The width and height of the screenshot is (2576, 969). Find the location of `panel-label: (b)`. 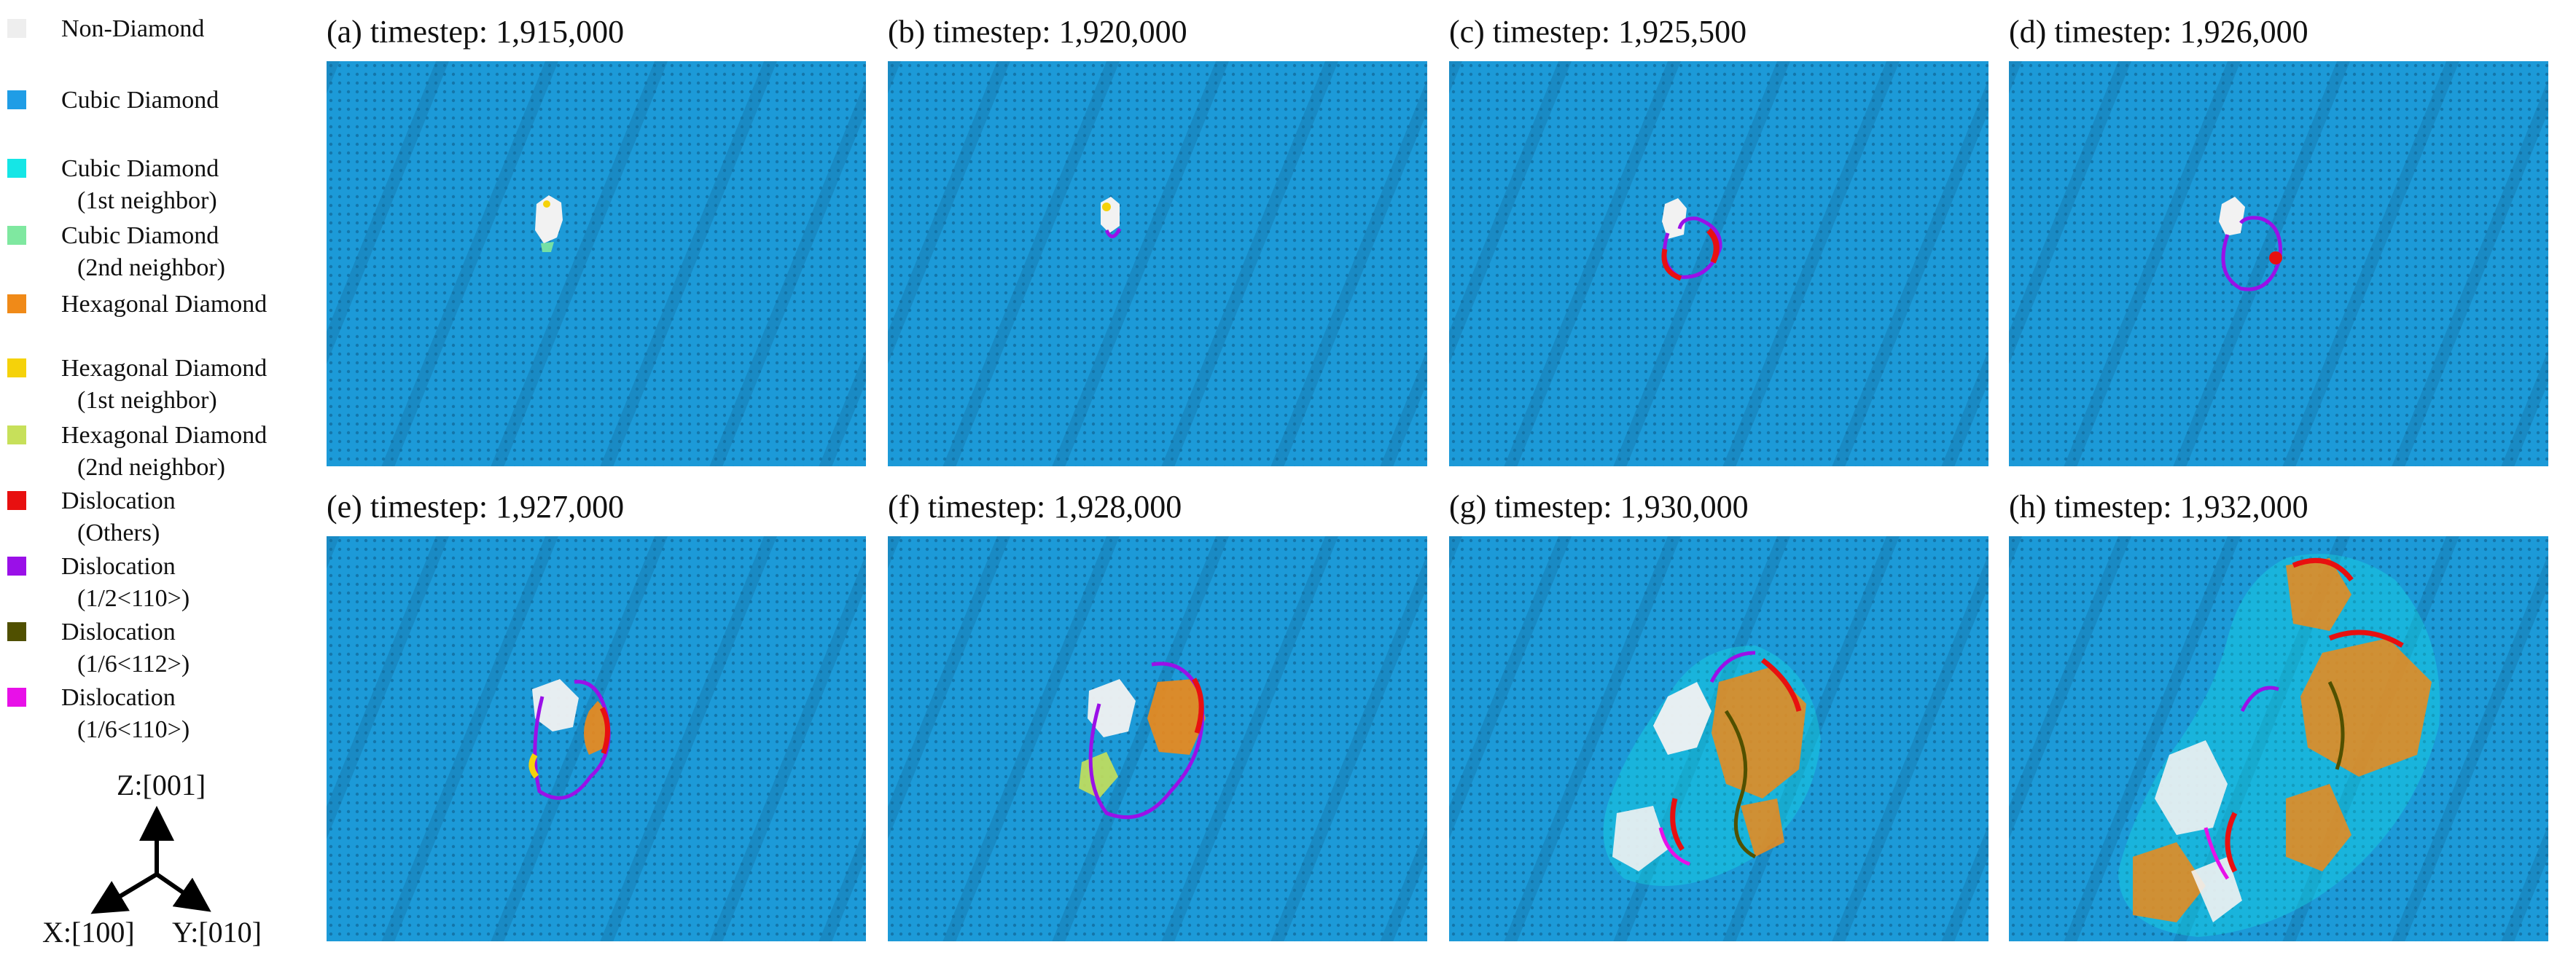

panel-label: (b) is located at coordinates (907, 32).